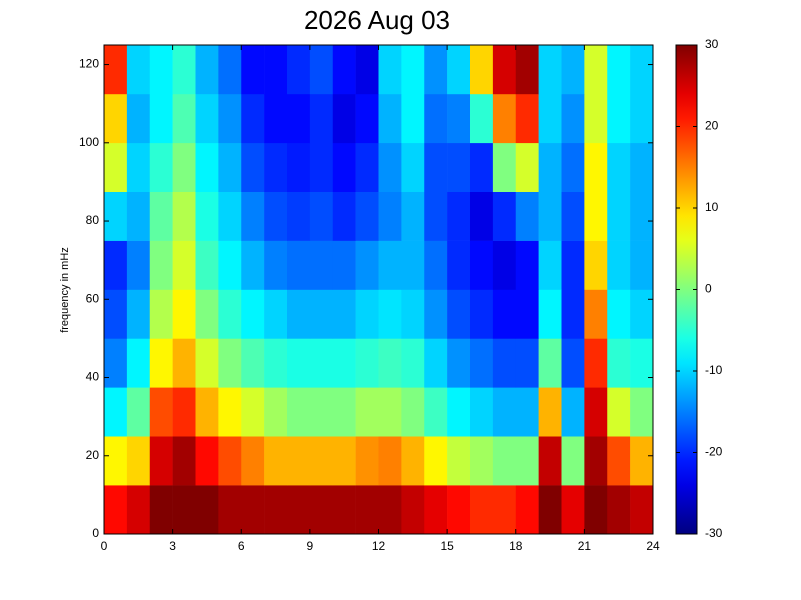  I want to click on chart-title: 2026 Aug 03, so click(377, 20).